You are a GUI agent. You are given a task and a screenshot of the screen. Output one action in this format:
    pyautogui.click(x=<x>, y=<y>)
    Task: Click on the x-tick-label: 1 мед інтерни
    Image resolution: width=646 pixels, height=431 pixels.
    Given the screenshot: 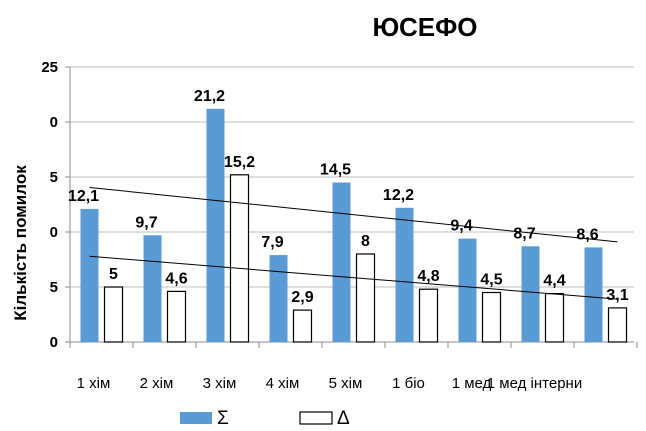 What is the action you would take?
    pyautogui.click(x=534, y=383)
    